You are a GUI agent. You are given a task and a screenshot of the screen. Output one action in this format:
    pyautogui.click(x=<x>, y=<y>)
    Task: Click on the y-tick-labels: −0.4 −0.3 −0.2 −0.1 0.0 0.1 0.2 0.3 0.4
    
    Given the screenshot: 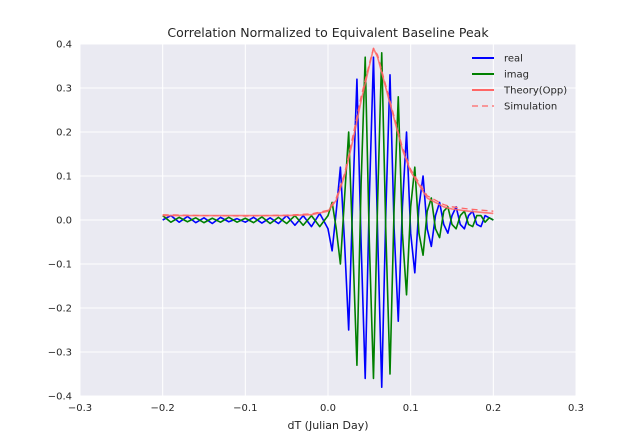 What is the action you would take?
    pyautogui.click(x=60, y=221)
    